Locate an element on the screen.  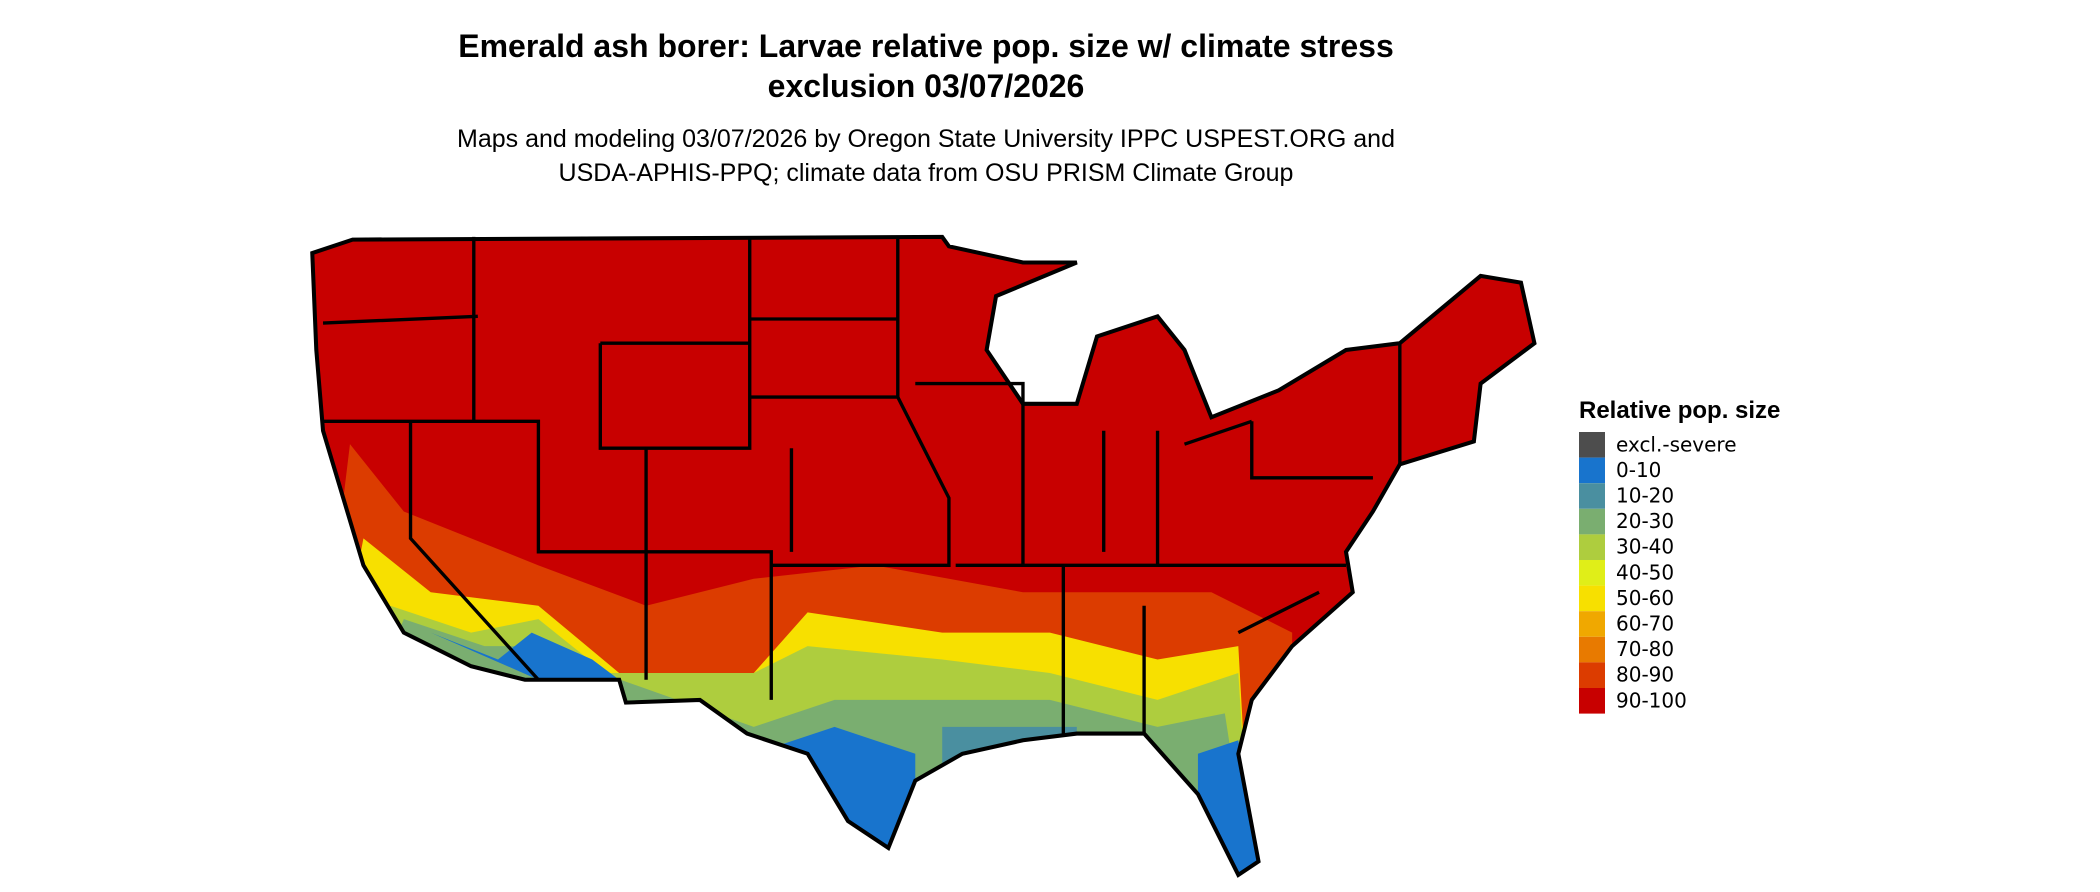
title-line: exclusion 03/07/2026 is located at coordinates (926, 86).